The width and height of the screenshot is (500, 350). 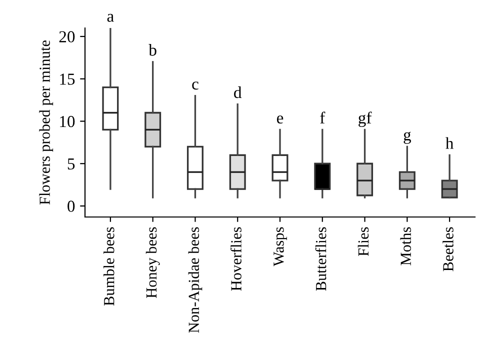 What do you see at coordinates (110, 18) in the screenshot?
I see `annotation: a` at bounding box center [110, 18].